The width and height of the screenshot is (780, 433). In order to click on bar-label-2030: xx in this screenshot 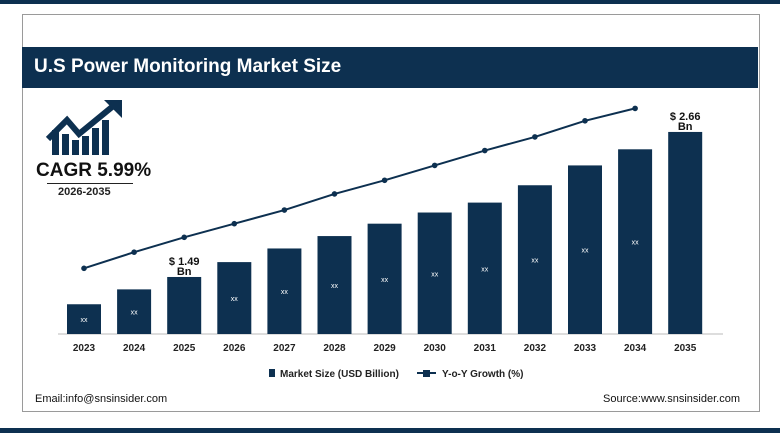, I will do `click(435, 274)`.